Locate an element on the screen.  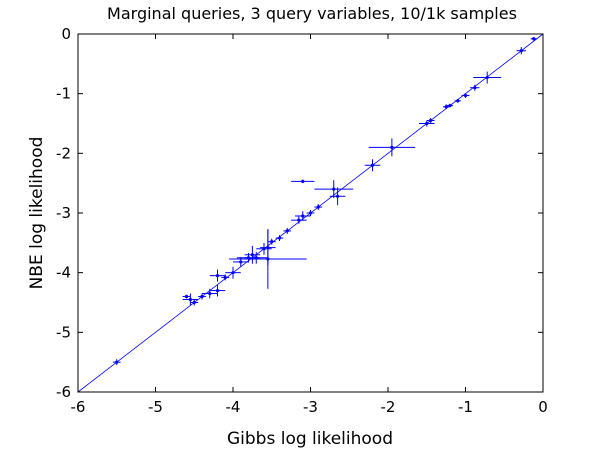
x-tick-label: 0 is located at coordinates (543, 407).